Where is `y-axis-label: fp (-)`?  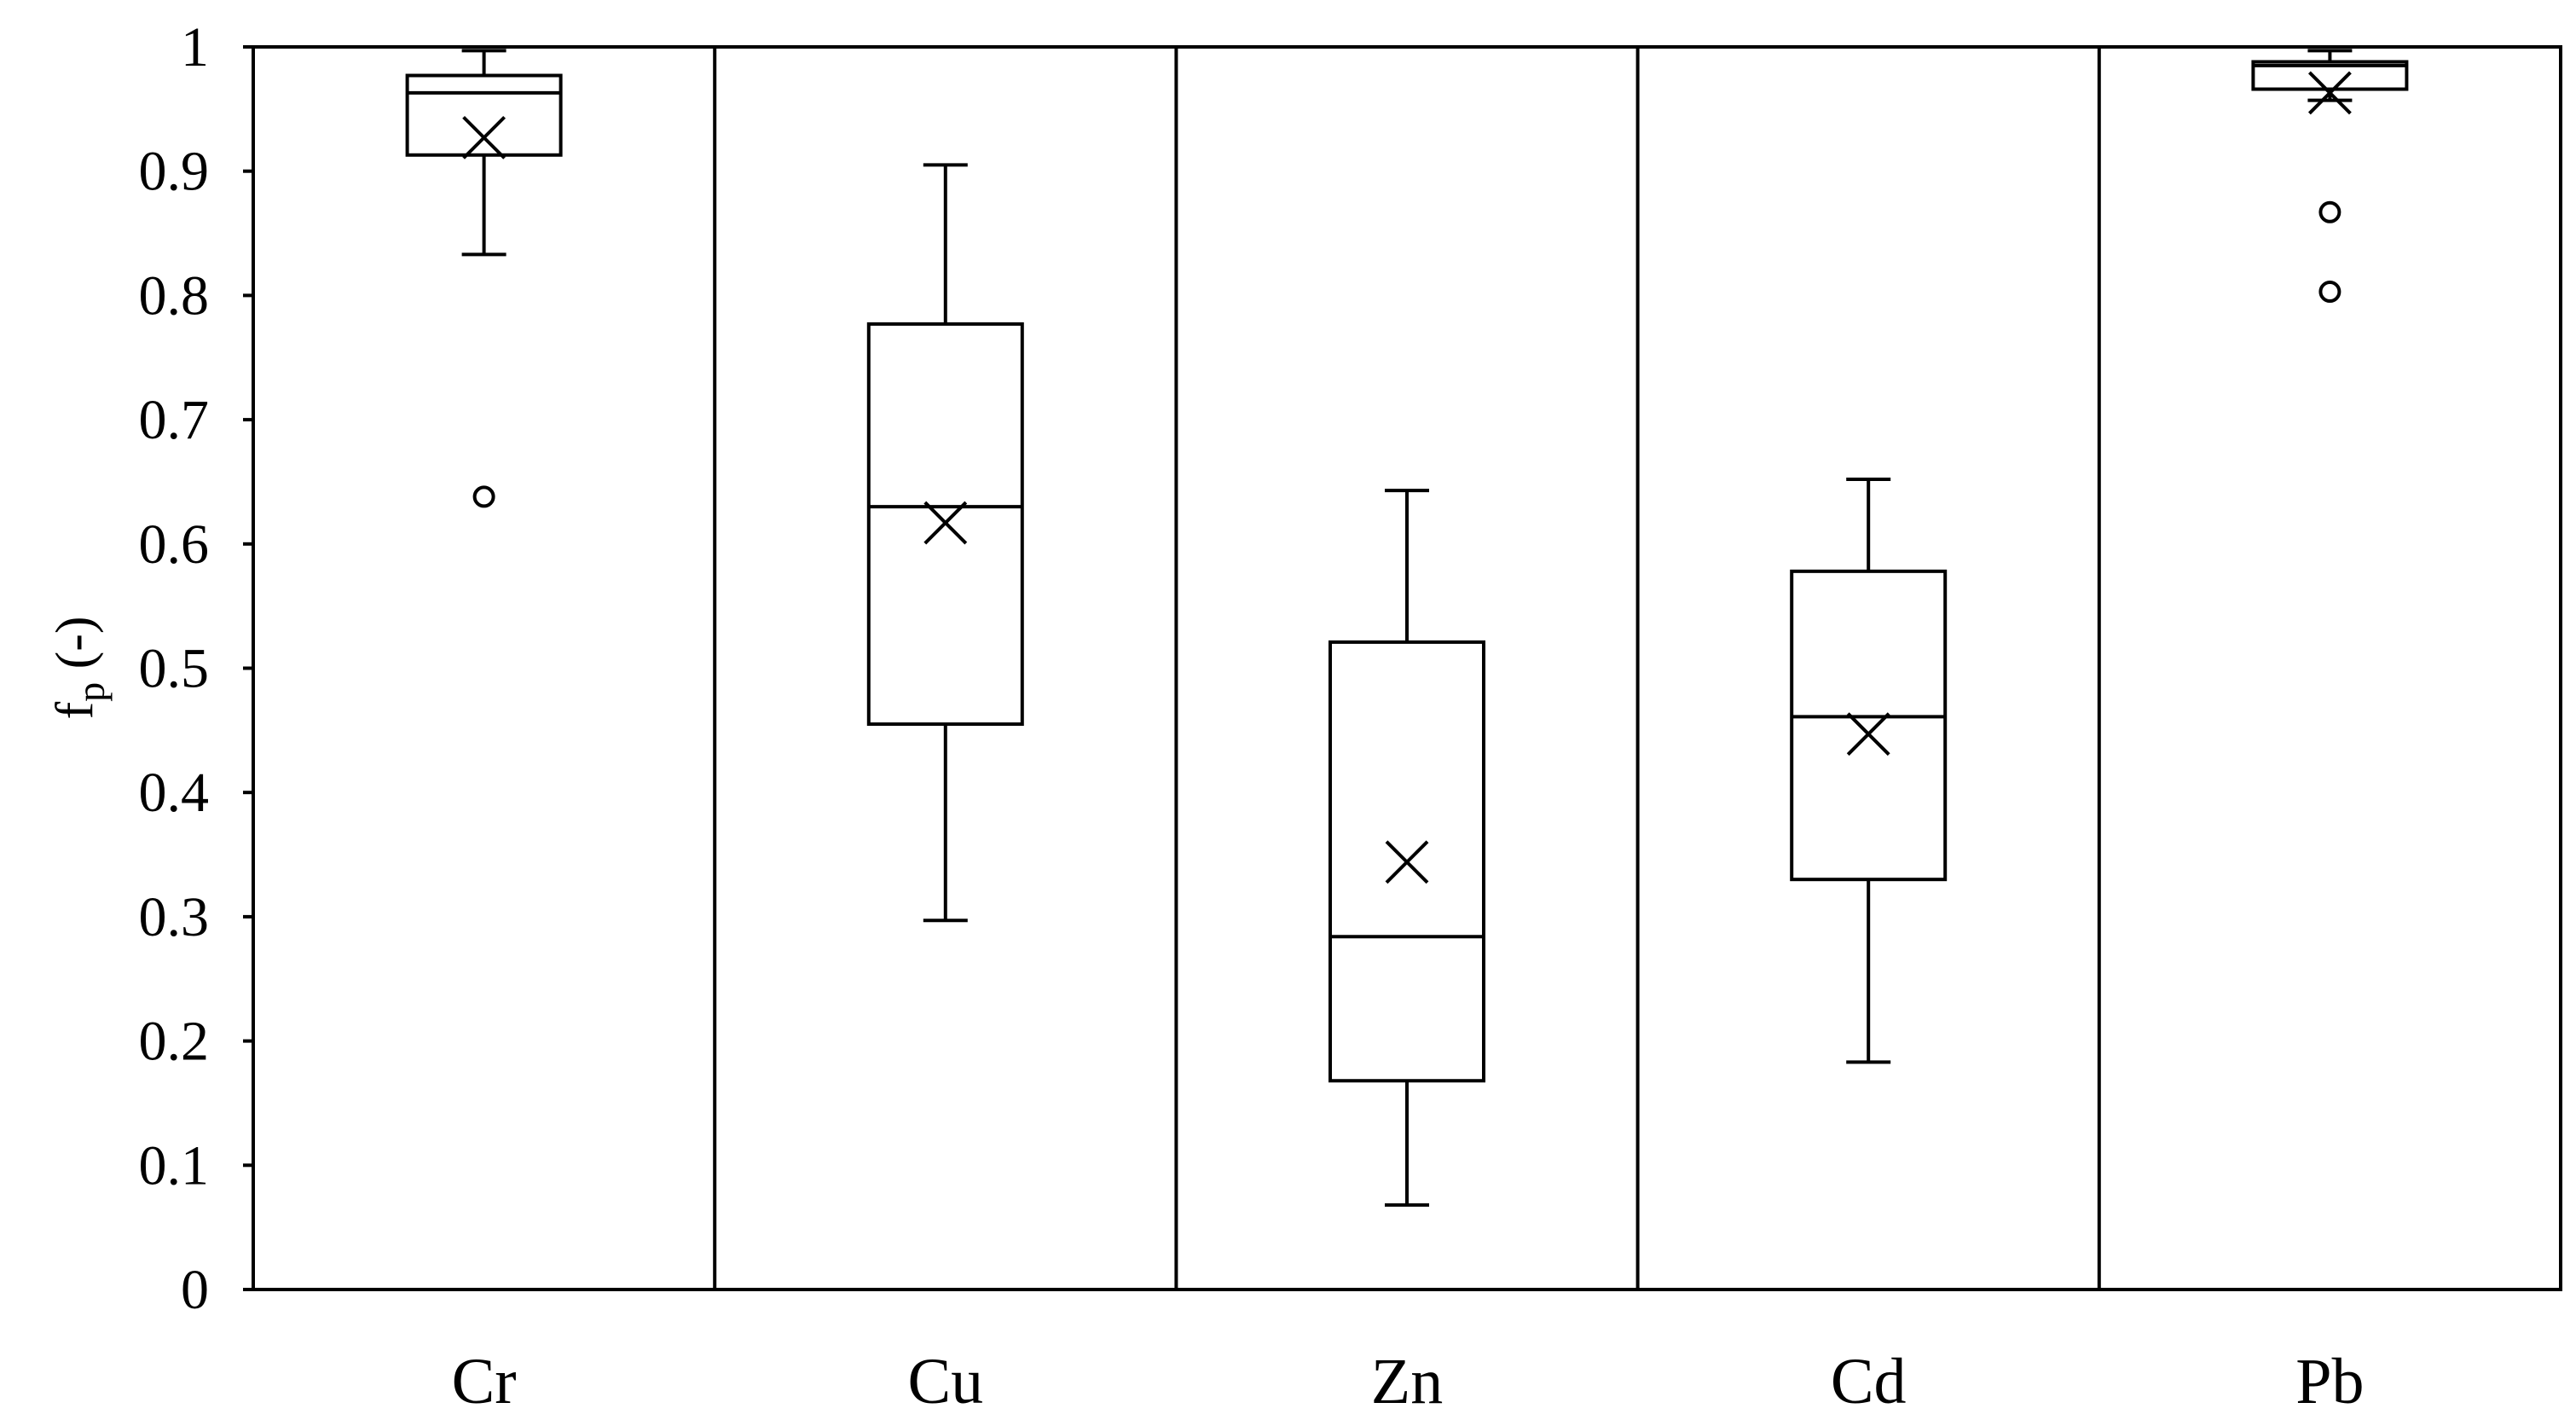
y-axis-label: fp (-) is located at coordinates (79, 667).